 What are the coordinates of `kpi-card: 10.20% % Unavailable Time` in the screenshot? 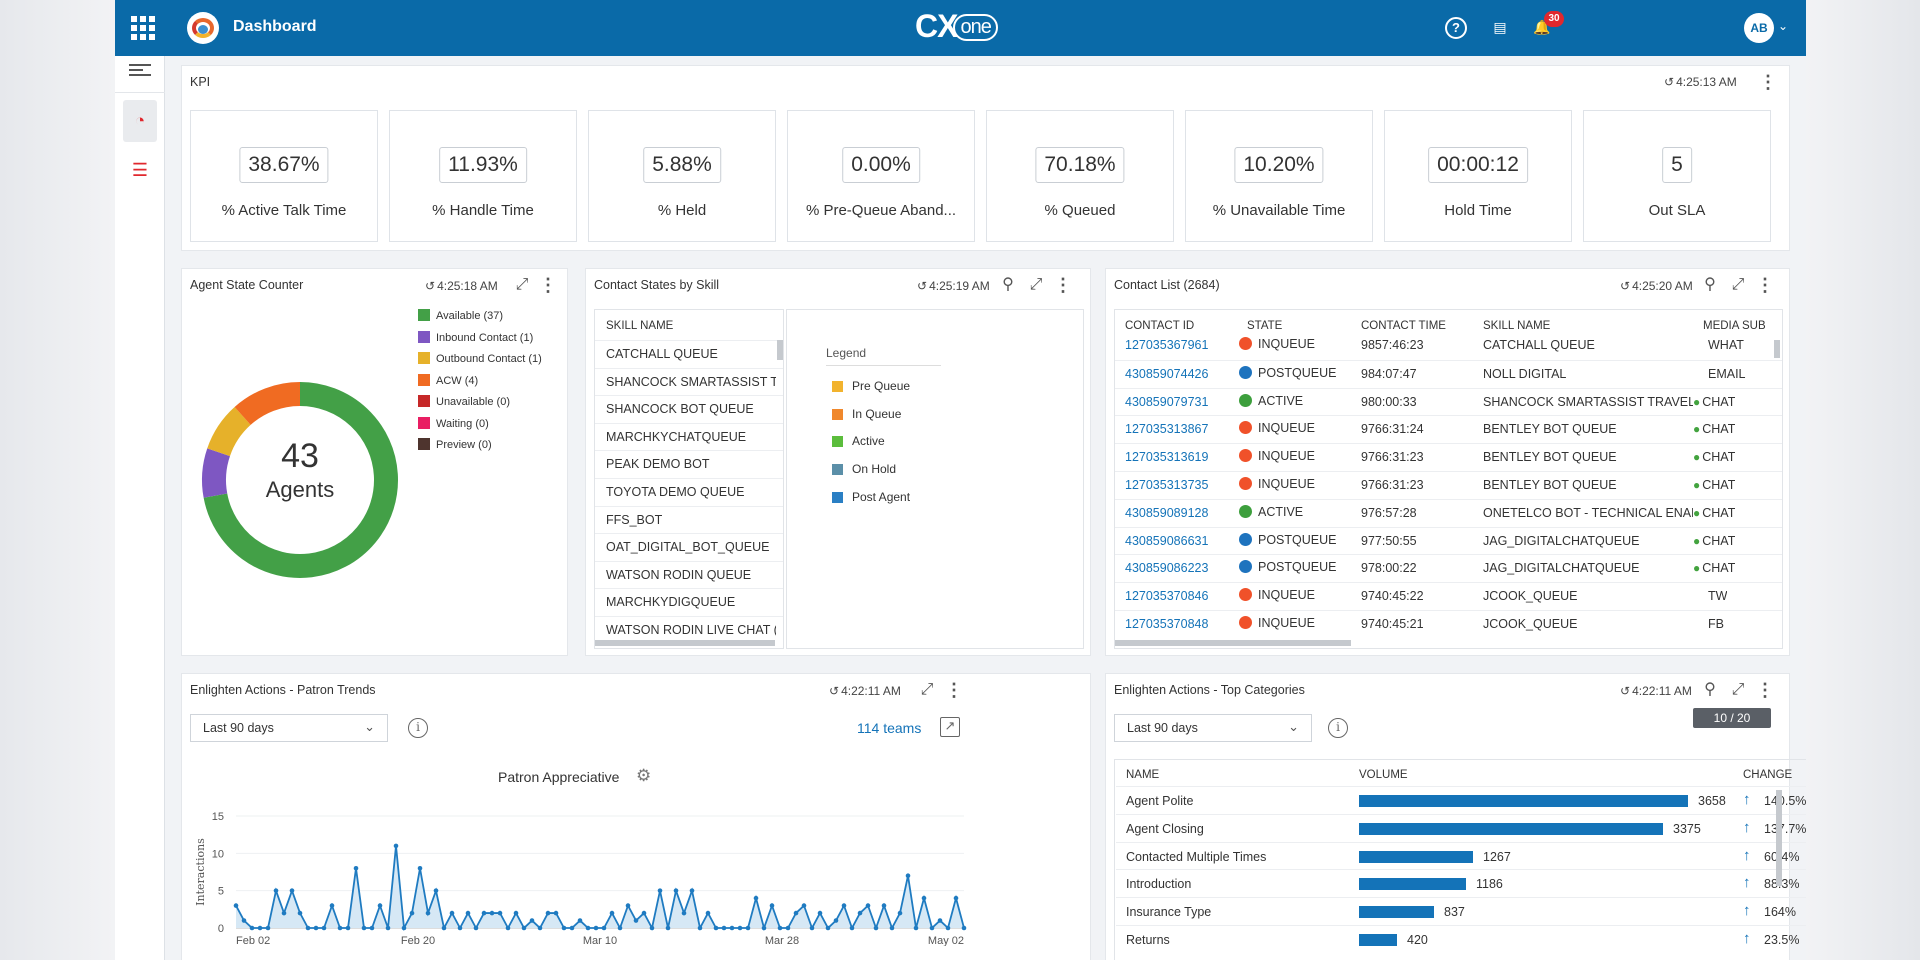 It's located at (1279, 176).